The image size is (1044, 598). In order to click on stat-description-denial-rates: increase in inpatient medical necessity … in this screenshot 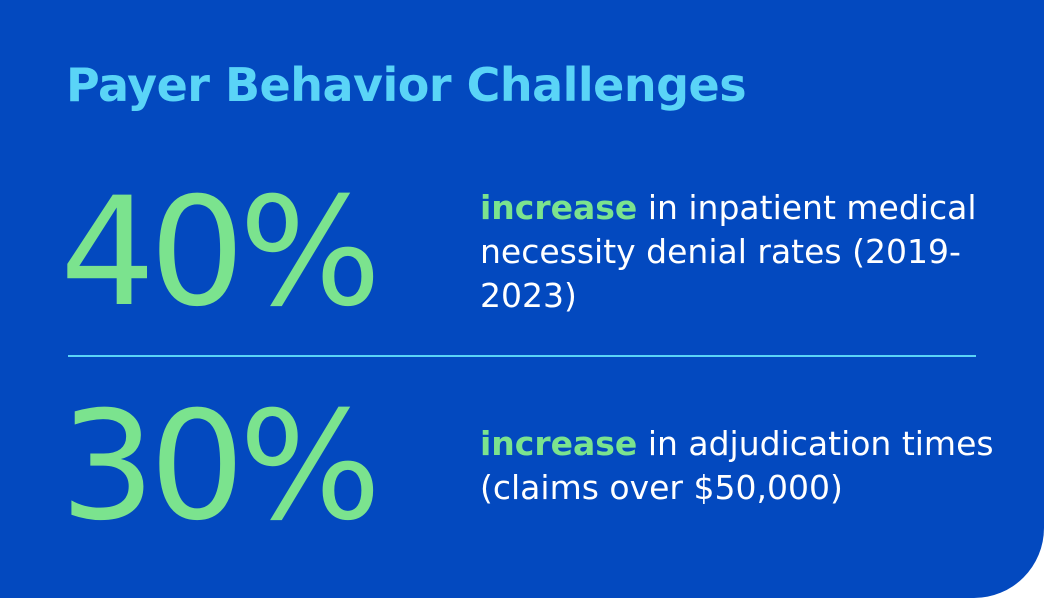, I will do `click(750, 252)`.